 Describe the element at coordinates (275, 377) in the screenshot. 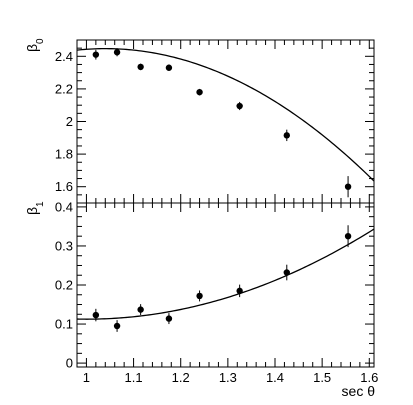

I see `x-tick-label: 1.4` at that location.